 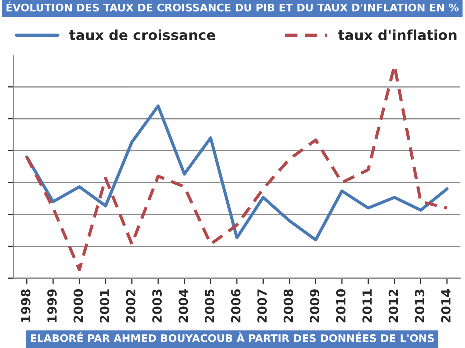 I want to click on x-tick-label: 2013, so click(x=420, y=306).